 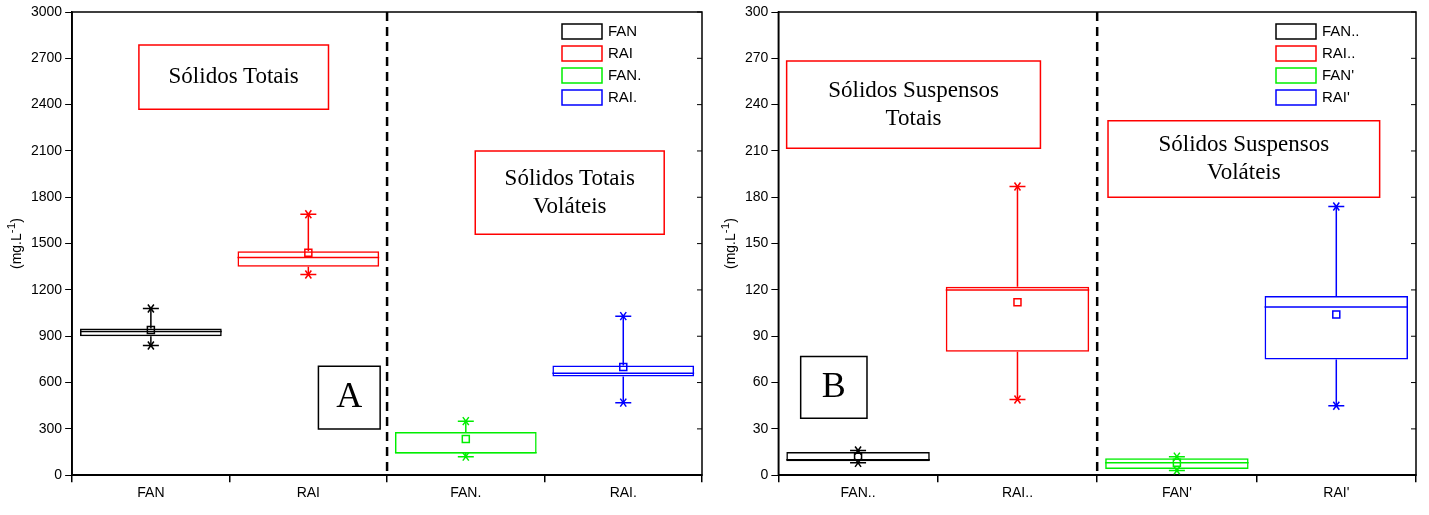 I want to click on legend-label: RAI.., so click(x=1339, y=53).